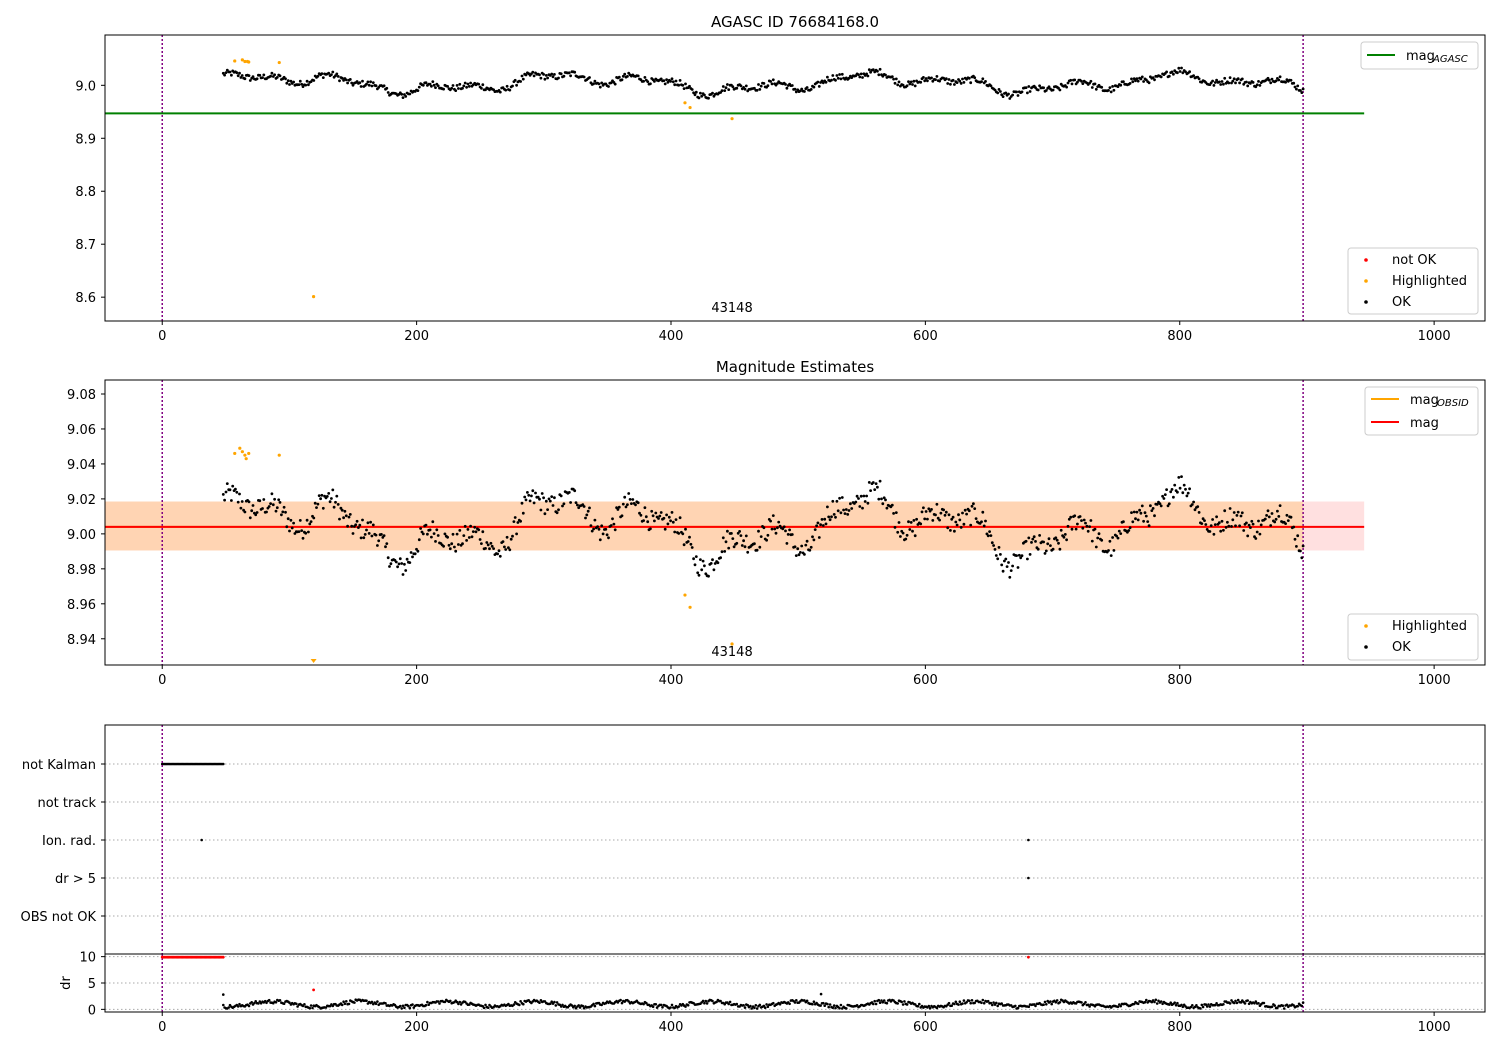 The height and width of the screenshot is (1050, 1500). What do you see at coordinates (59, 917) in the screenshot?
I see `panel3-category-label-4: OBS not OK` at bounding box center [59, 917].